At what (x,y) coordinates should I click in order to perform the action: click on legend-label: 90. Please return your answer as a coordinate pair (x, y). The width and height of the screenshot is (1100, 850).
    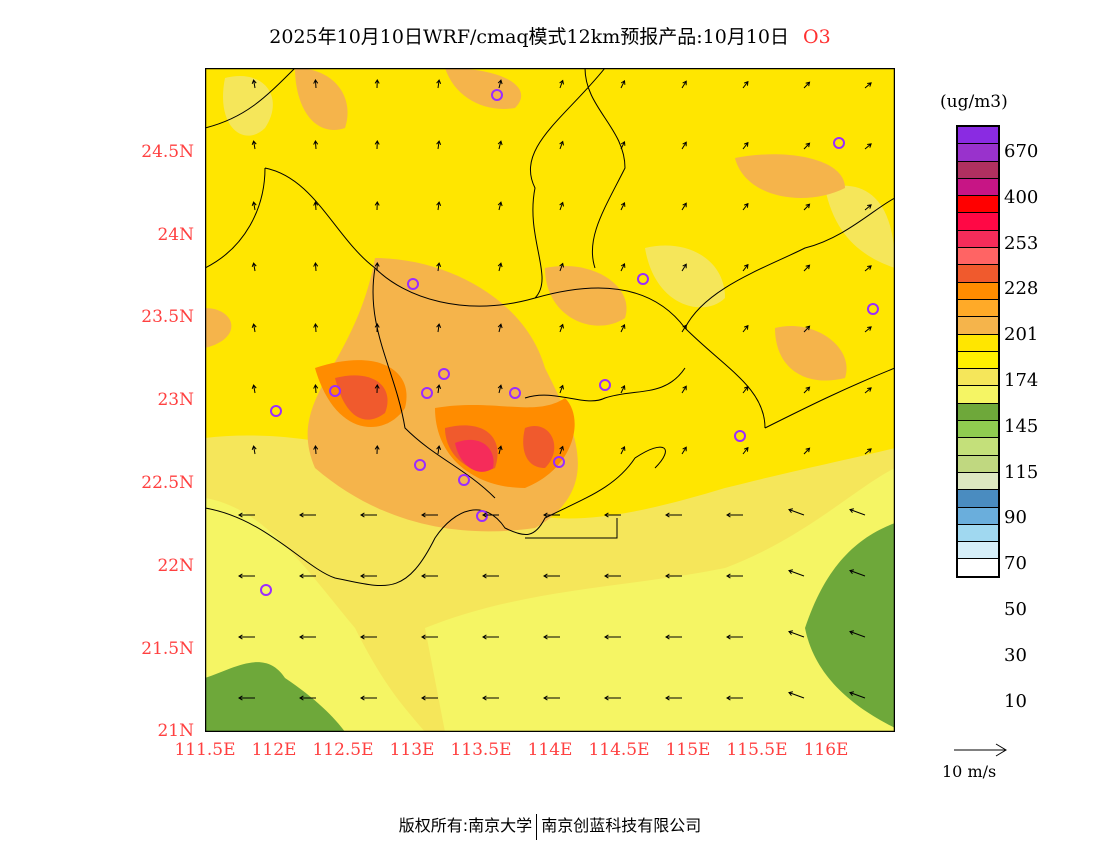
    Looking at the image, I should click on (1015, 518).